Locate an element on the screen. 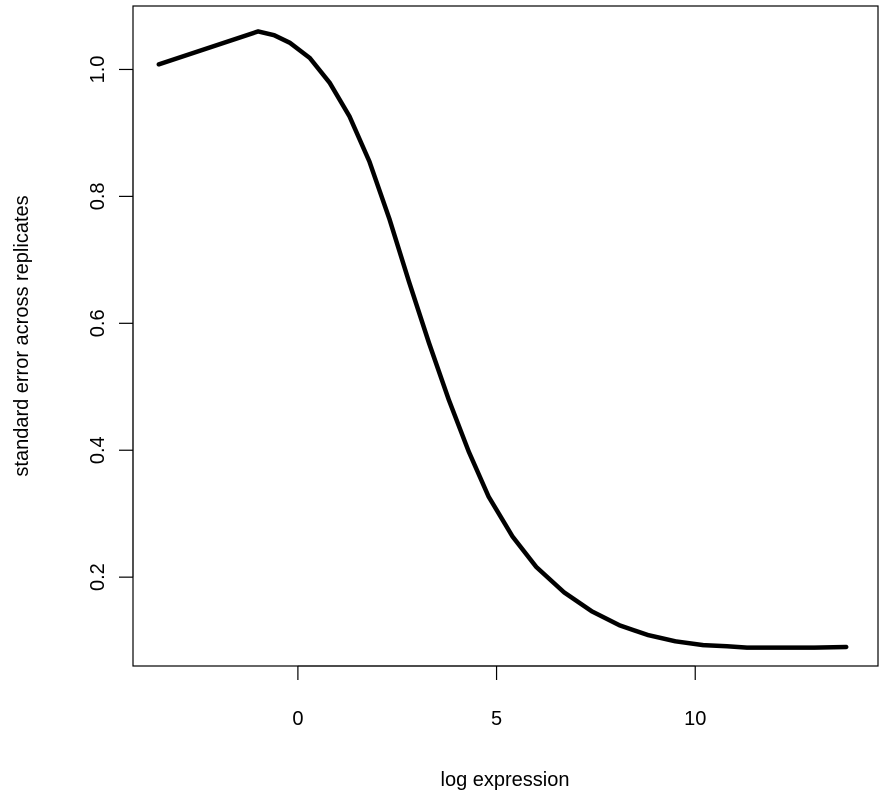 Image resolution: width=879 pixels, height=797 pixels. x-axis: 0 5 10 is located at coordinates (499, 697).